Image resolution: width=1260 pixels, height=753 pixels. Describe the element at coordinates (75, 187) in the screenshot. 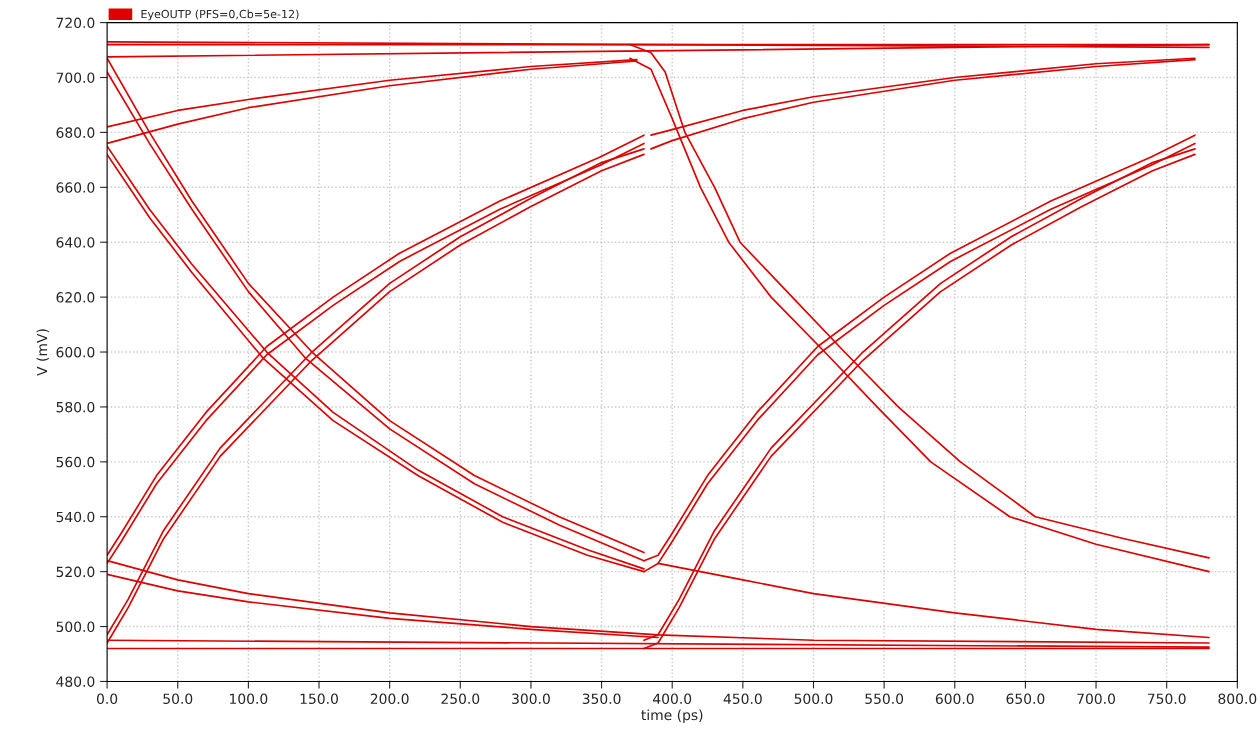

I see `y-tick-label: 660.0` at that location.